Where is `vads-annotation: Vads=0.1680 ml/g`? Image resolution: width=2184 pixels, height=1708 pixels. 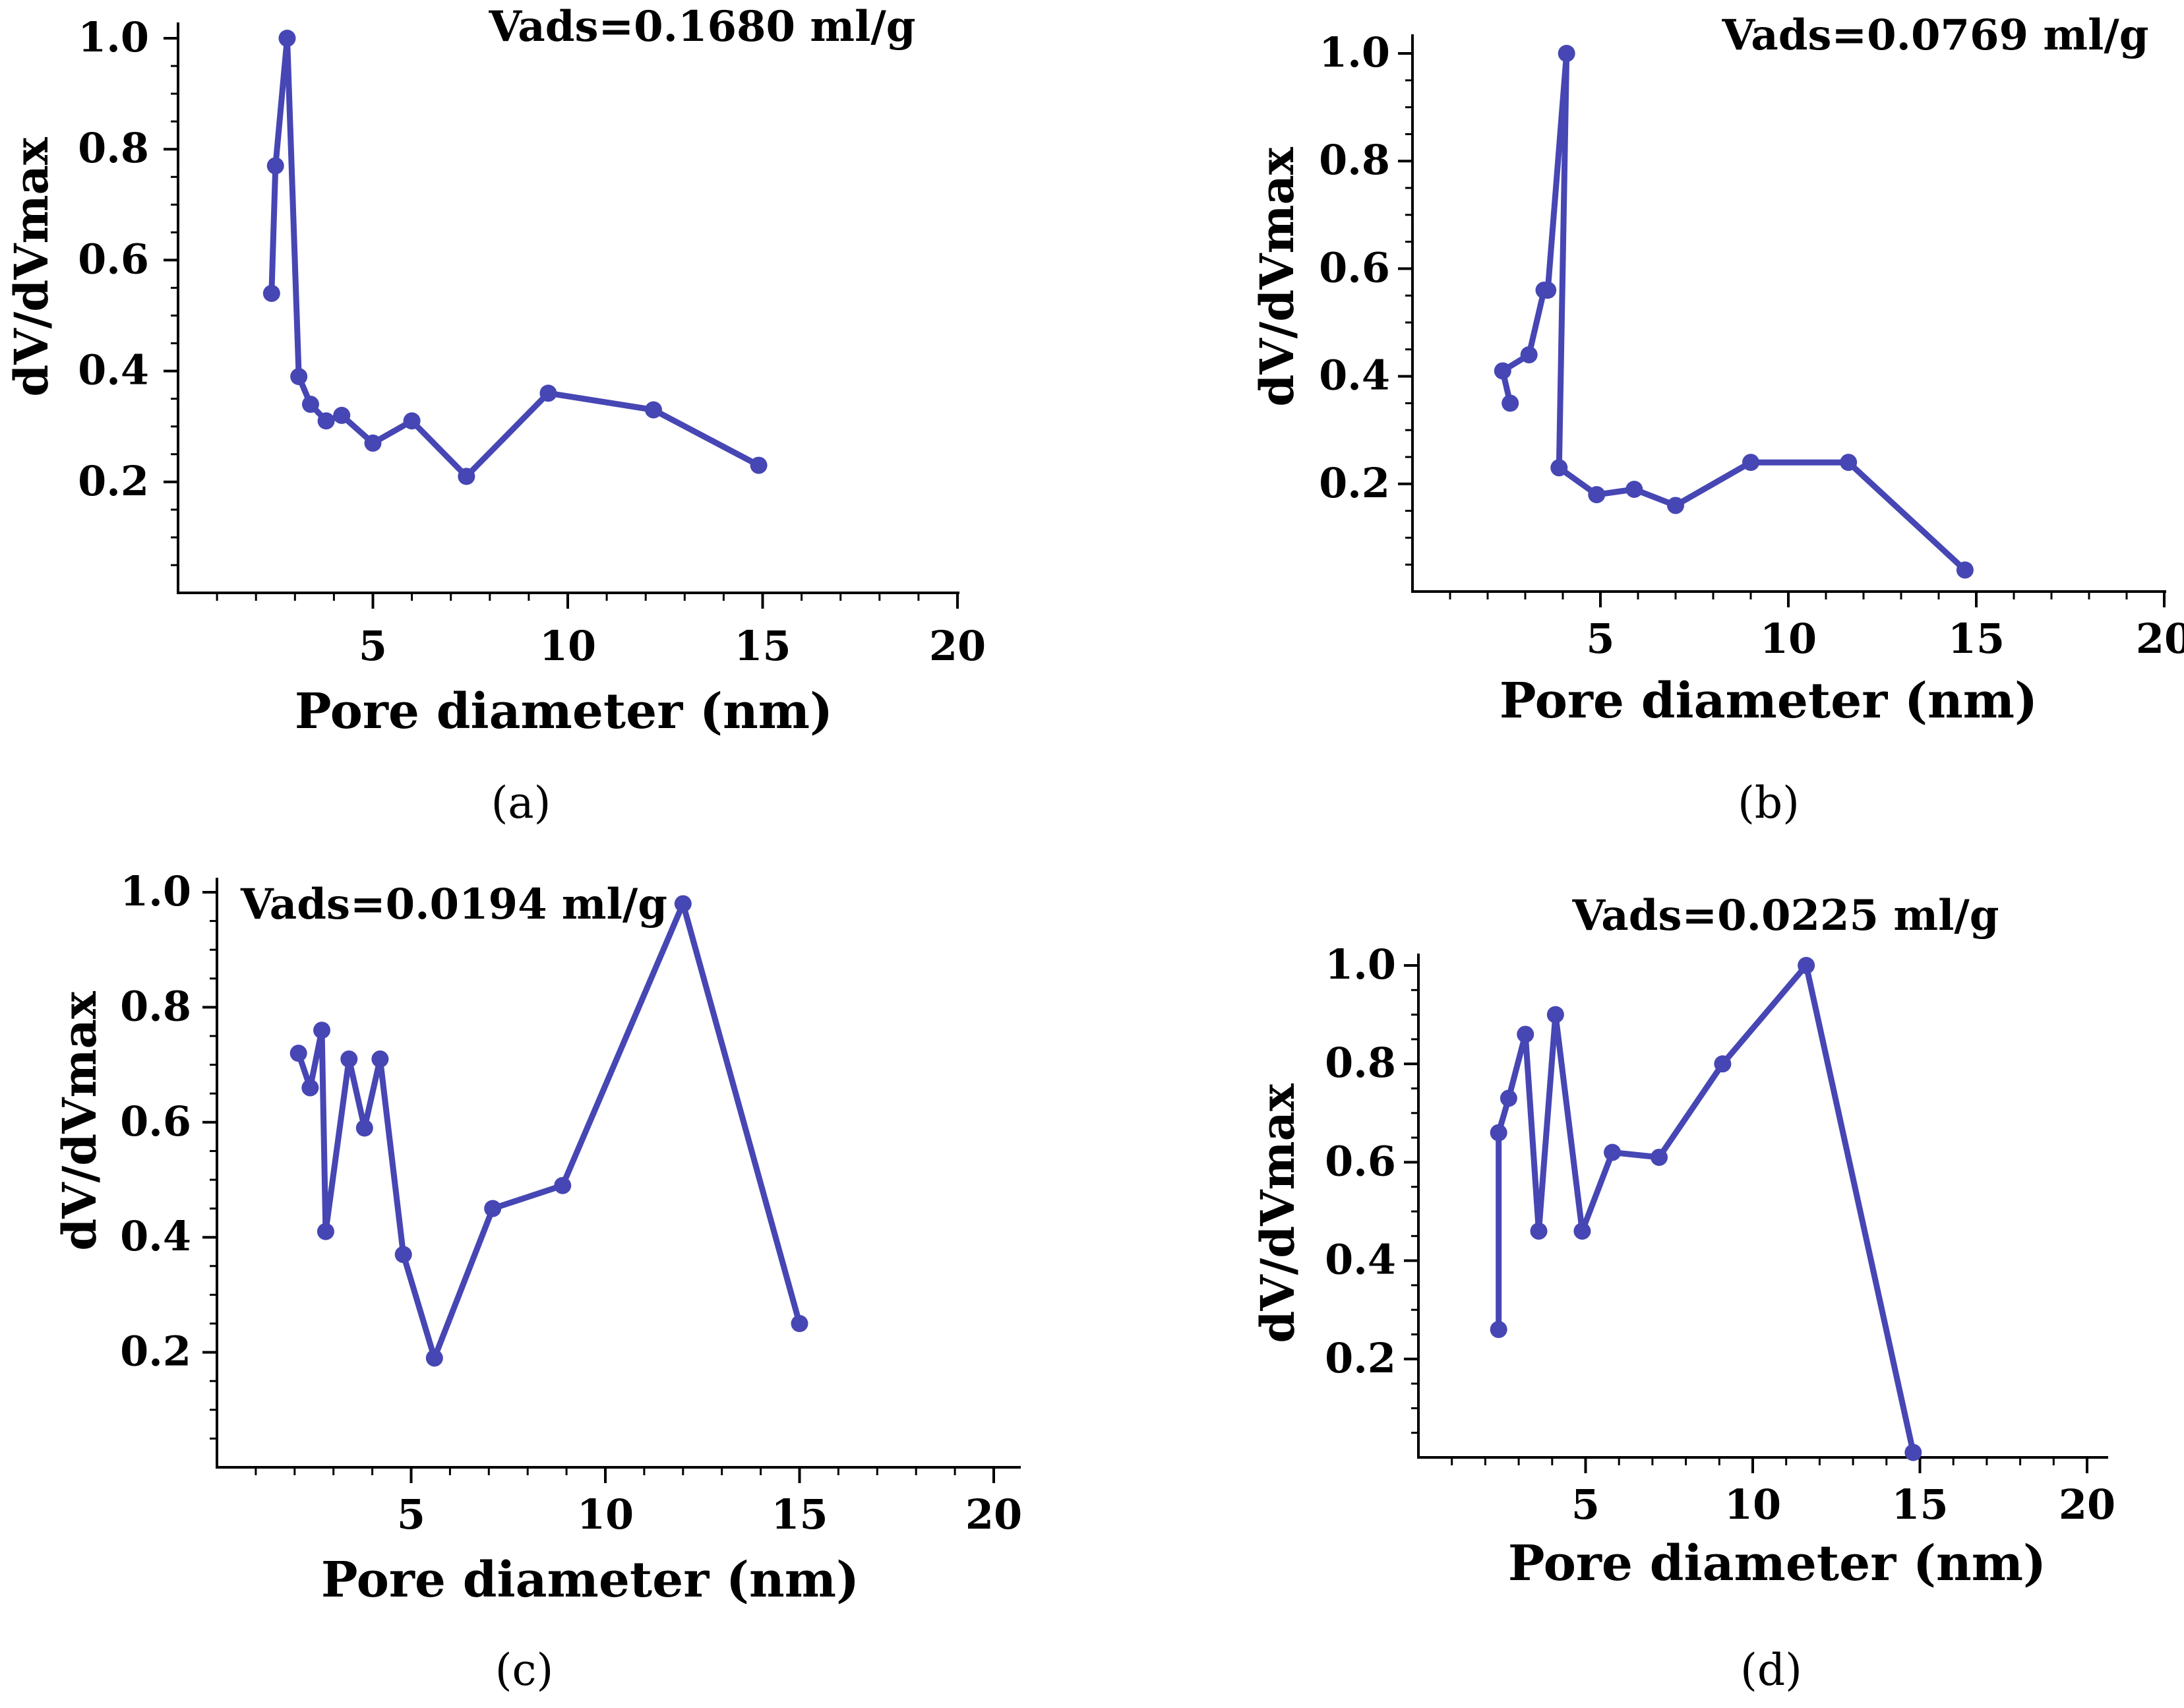 vads-annotation: Vads=0.1680 ml/g is located at coordinates (701, 27).